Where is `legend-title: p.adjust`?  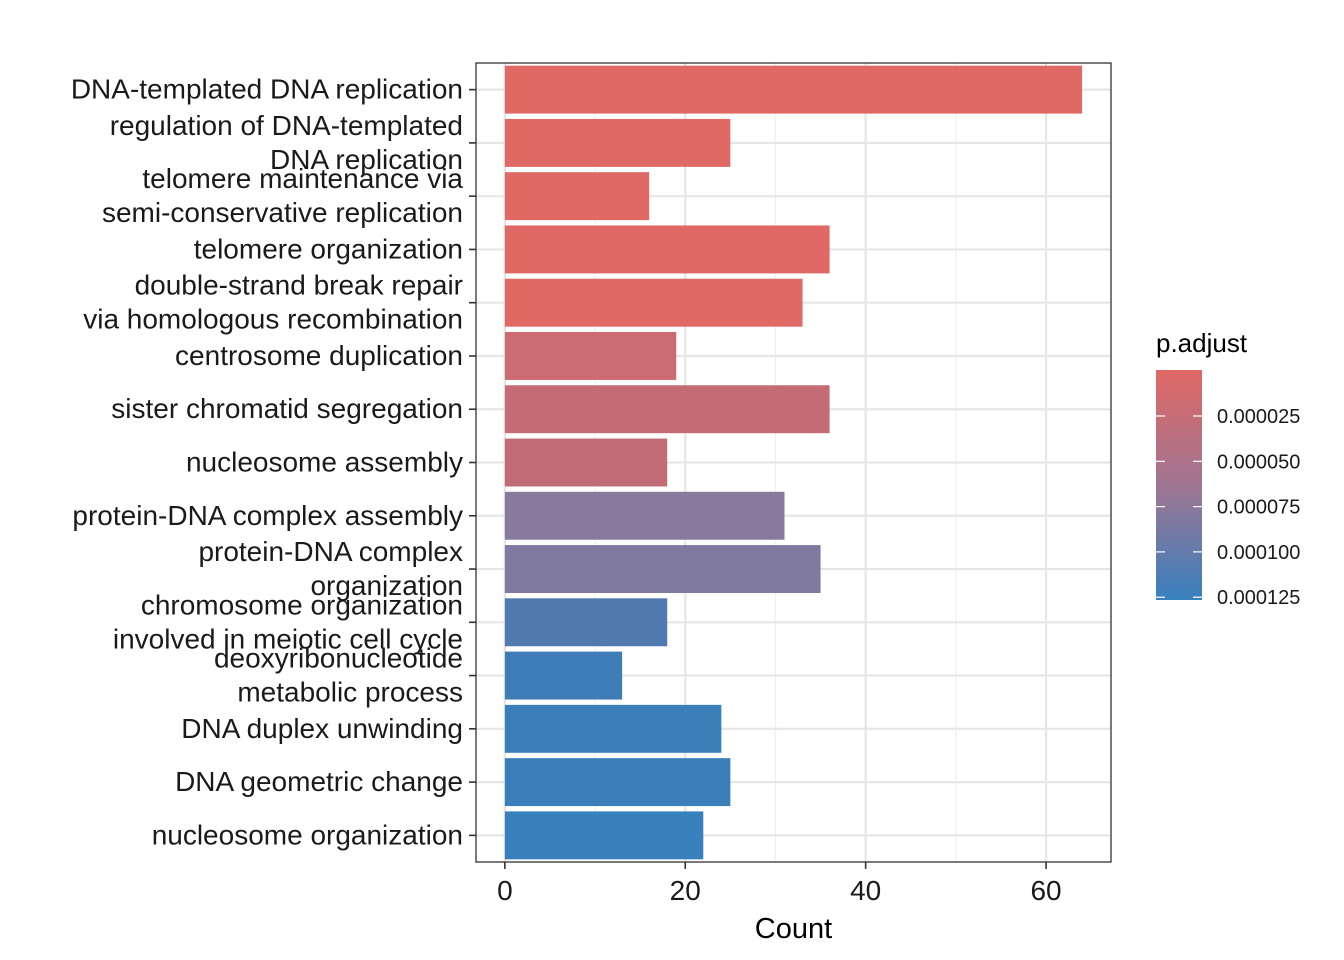
legend-title: p.adjust is located at coordinates (1202, 343).